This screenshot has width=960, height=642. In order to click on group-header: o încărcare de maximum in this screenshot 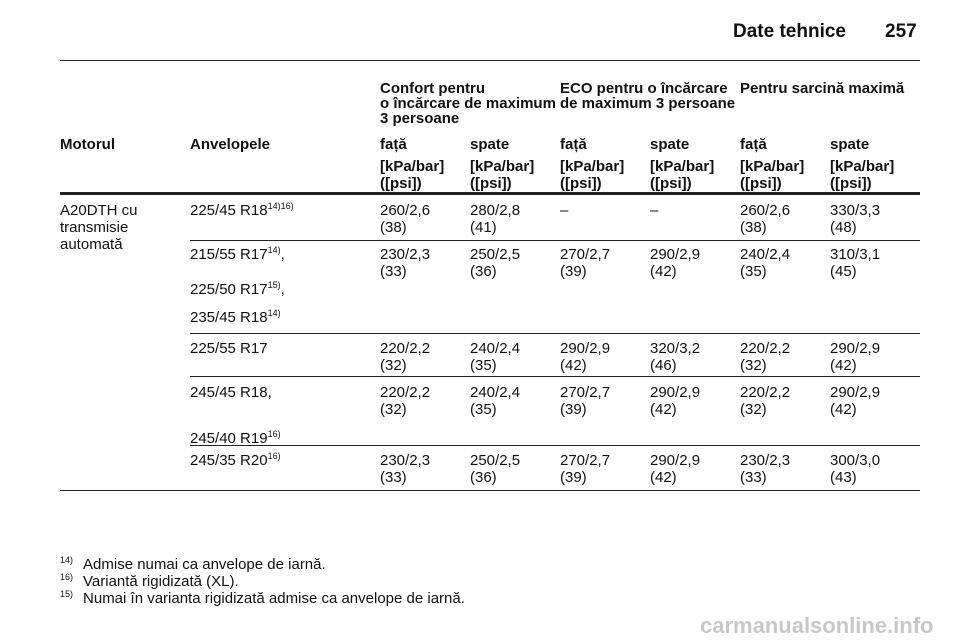, I will do `click(468, 103)`.